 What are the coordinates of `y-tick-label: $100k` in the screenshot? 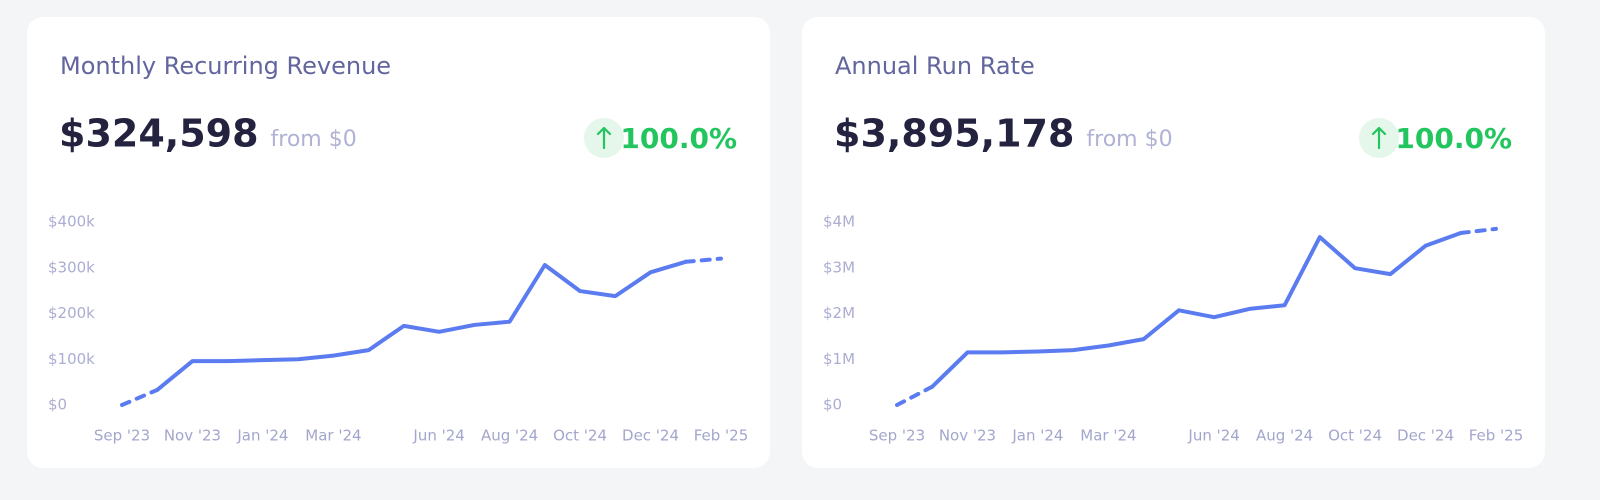 It's located at (71, 359).